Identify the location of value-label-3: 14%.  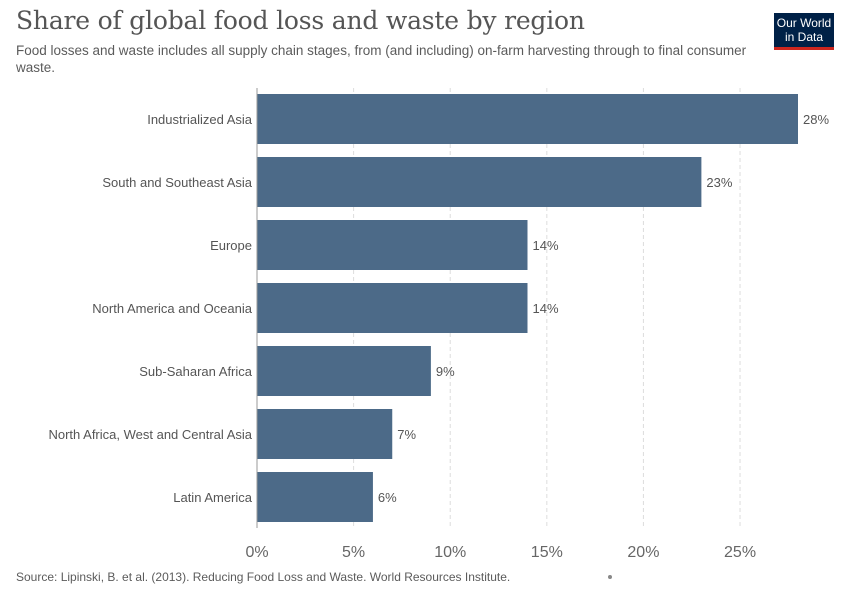
(546, 308).